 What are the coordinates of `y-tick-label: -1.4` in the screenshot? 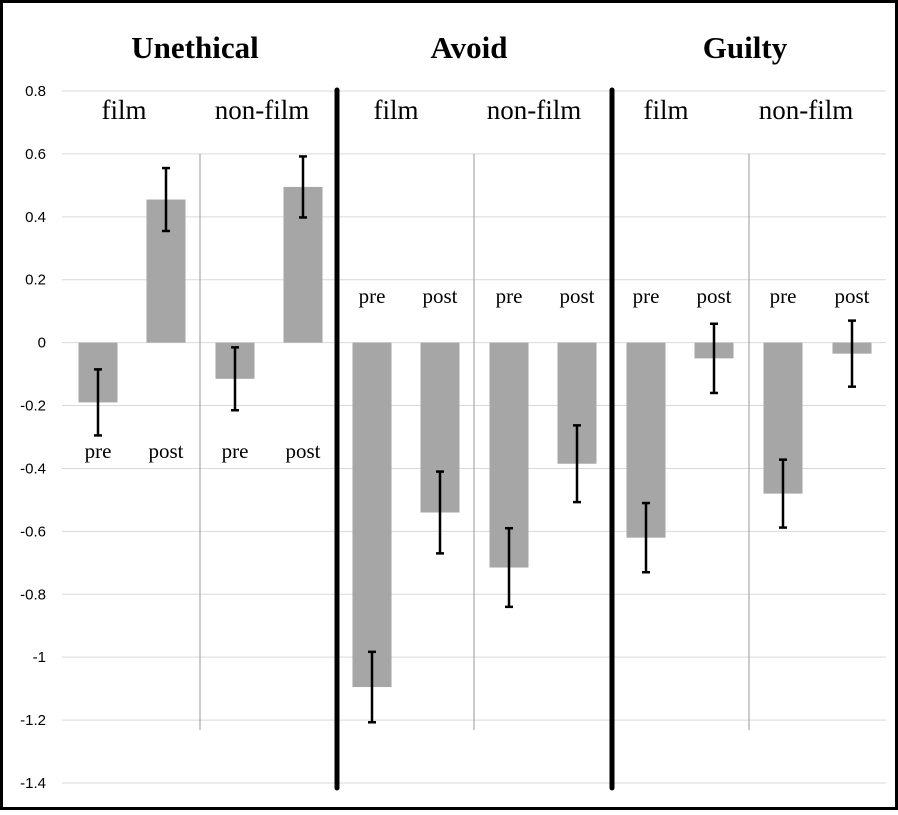 It's located at (33, 783).